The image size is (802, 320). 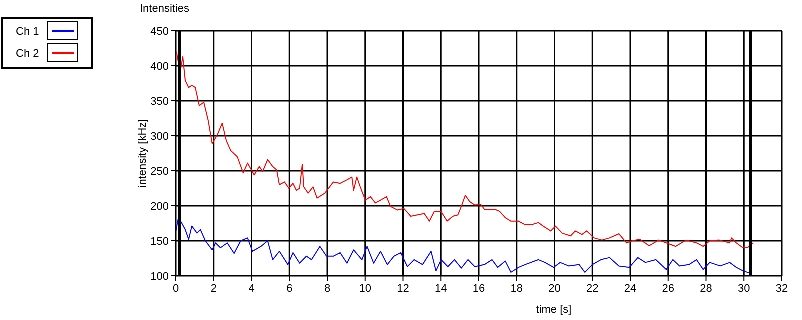 I want to click on x-tick-label: 32, so click(x=782, y=289).